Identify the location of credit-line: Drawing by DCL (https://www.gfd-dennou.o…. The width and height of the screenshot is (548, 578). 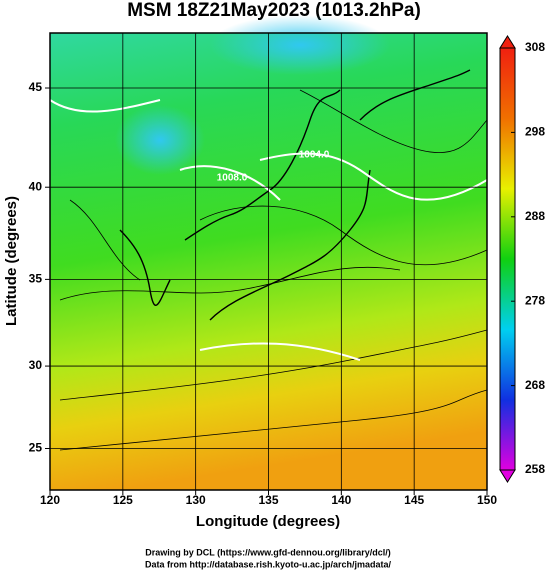
(268, 552).